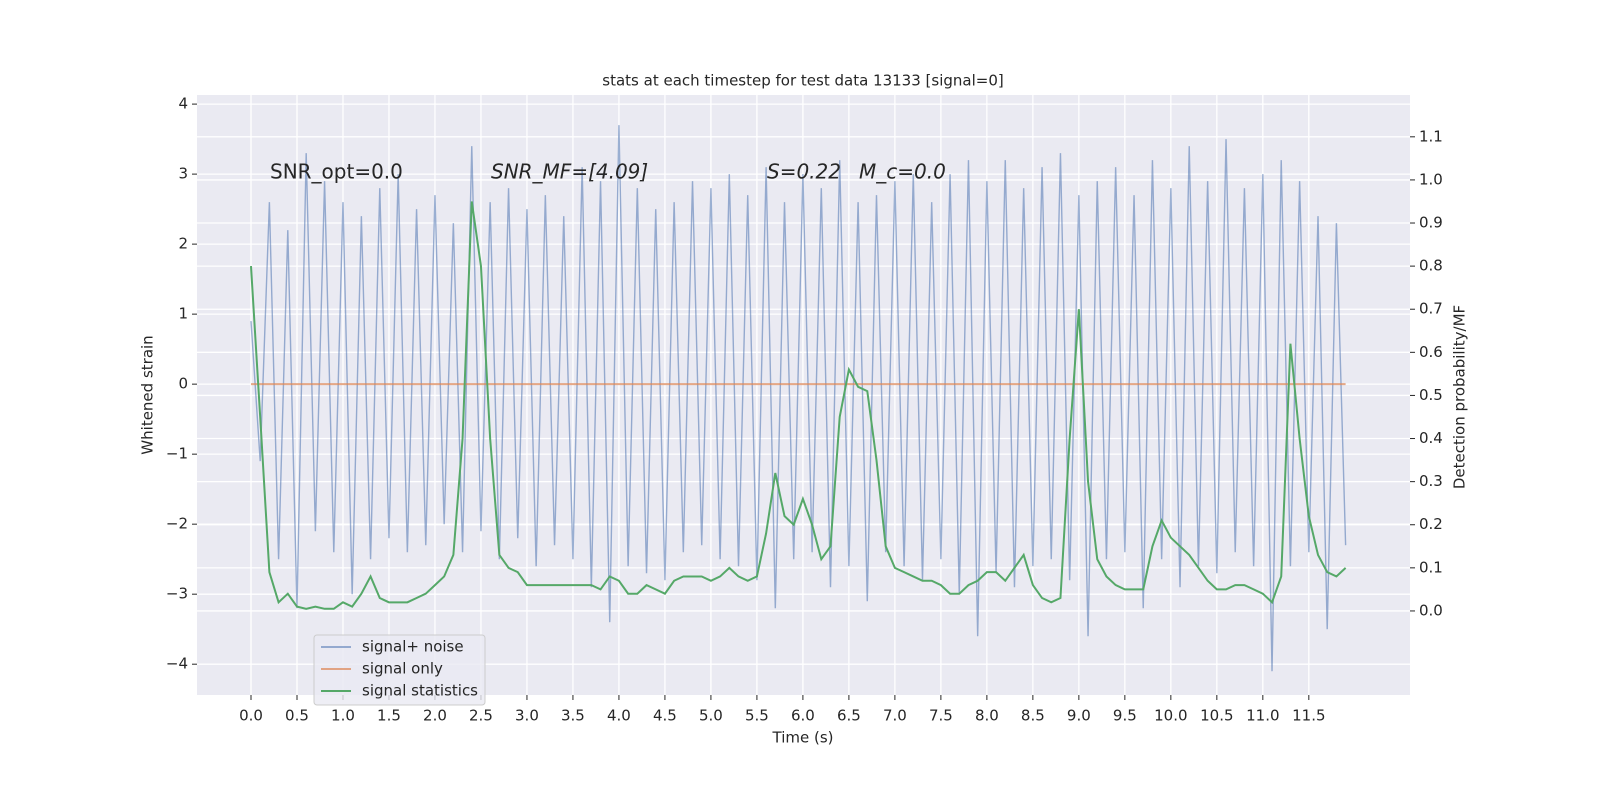  I want to click on x-tick-label: 11.0, so click(1262, 716).